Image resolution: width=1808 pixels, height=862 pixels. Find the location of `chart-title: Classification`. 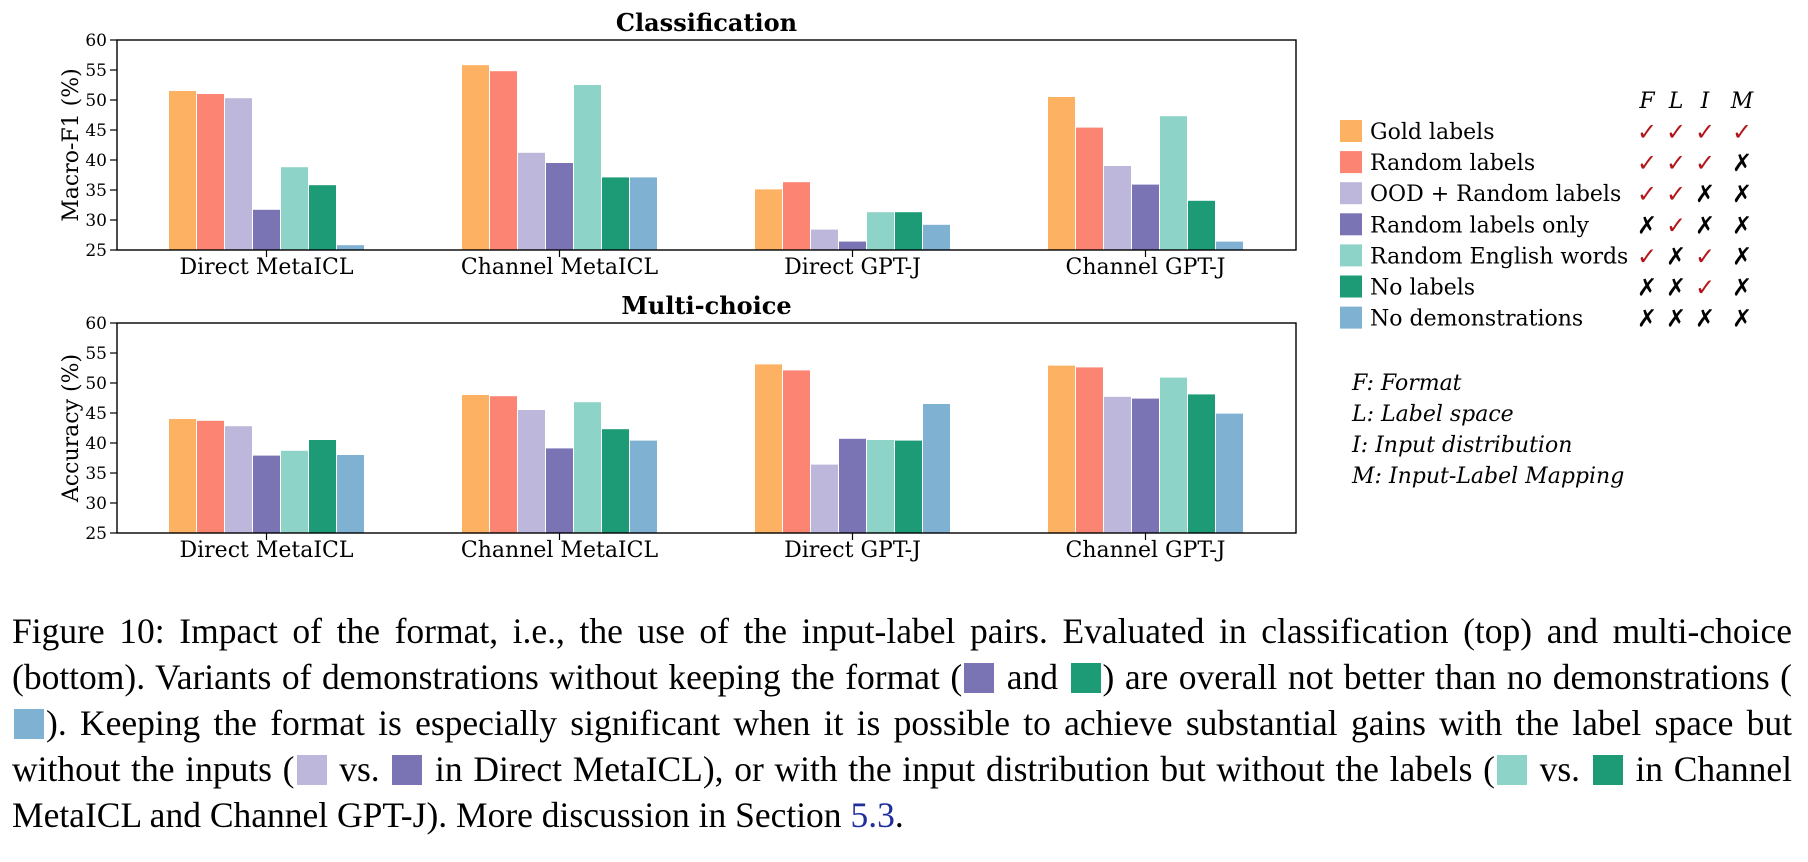

chart-title: Classification is located at coordinates (706, 22).